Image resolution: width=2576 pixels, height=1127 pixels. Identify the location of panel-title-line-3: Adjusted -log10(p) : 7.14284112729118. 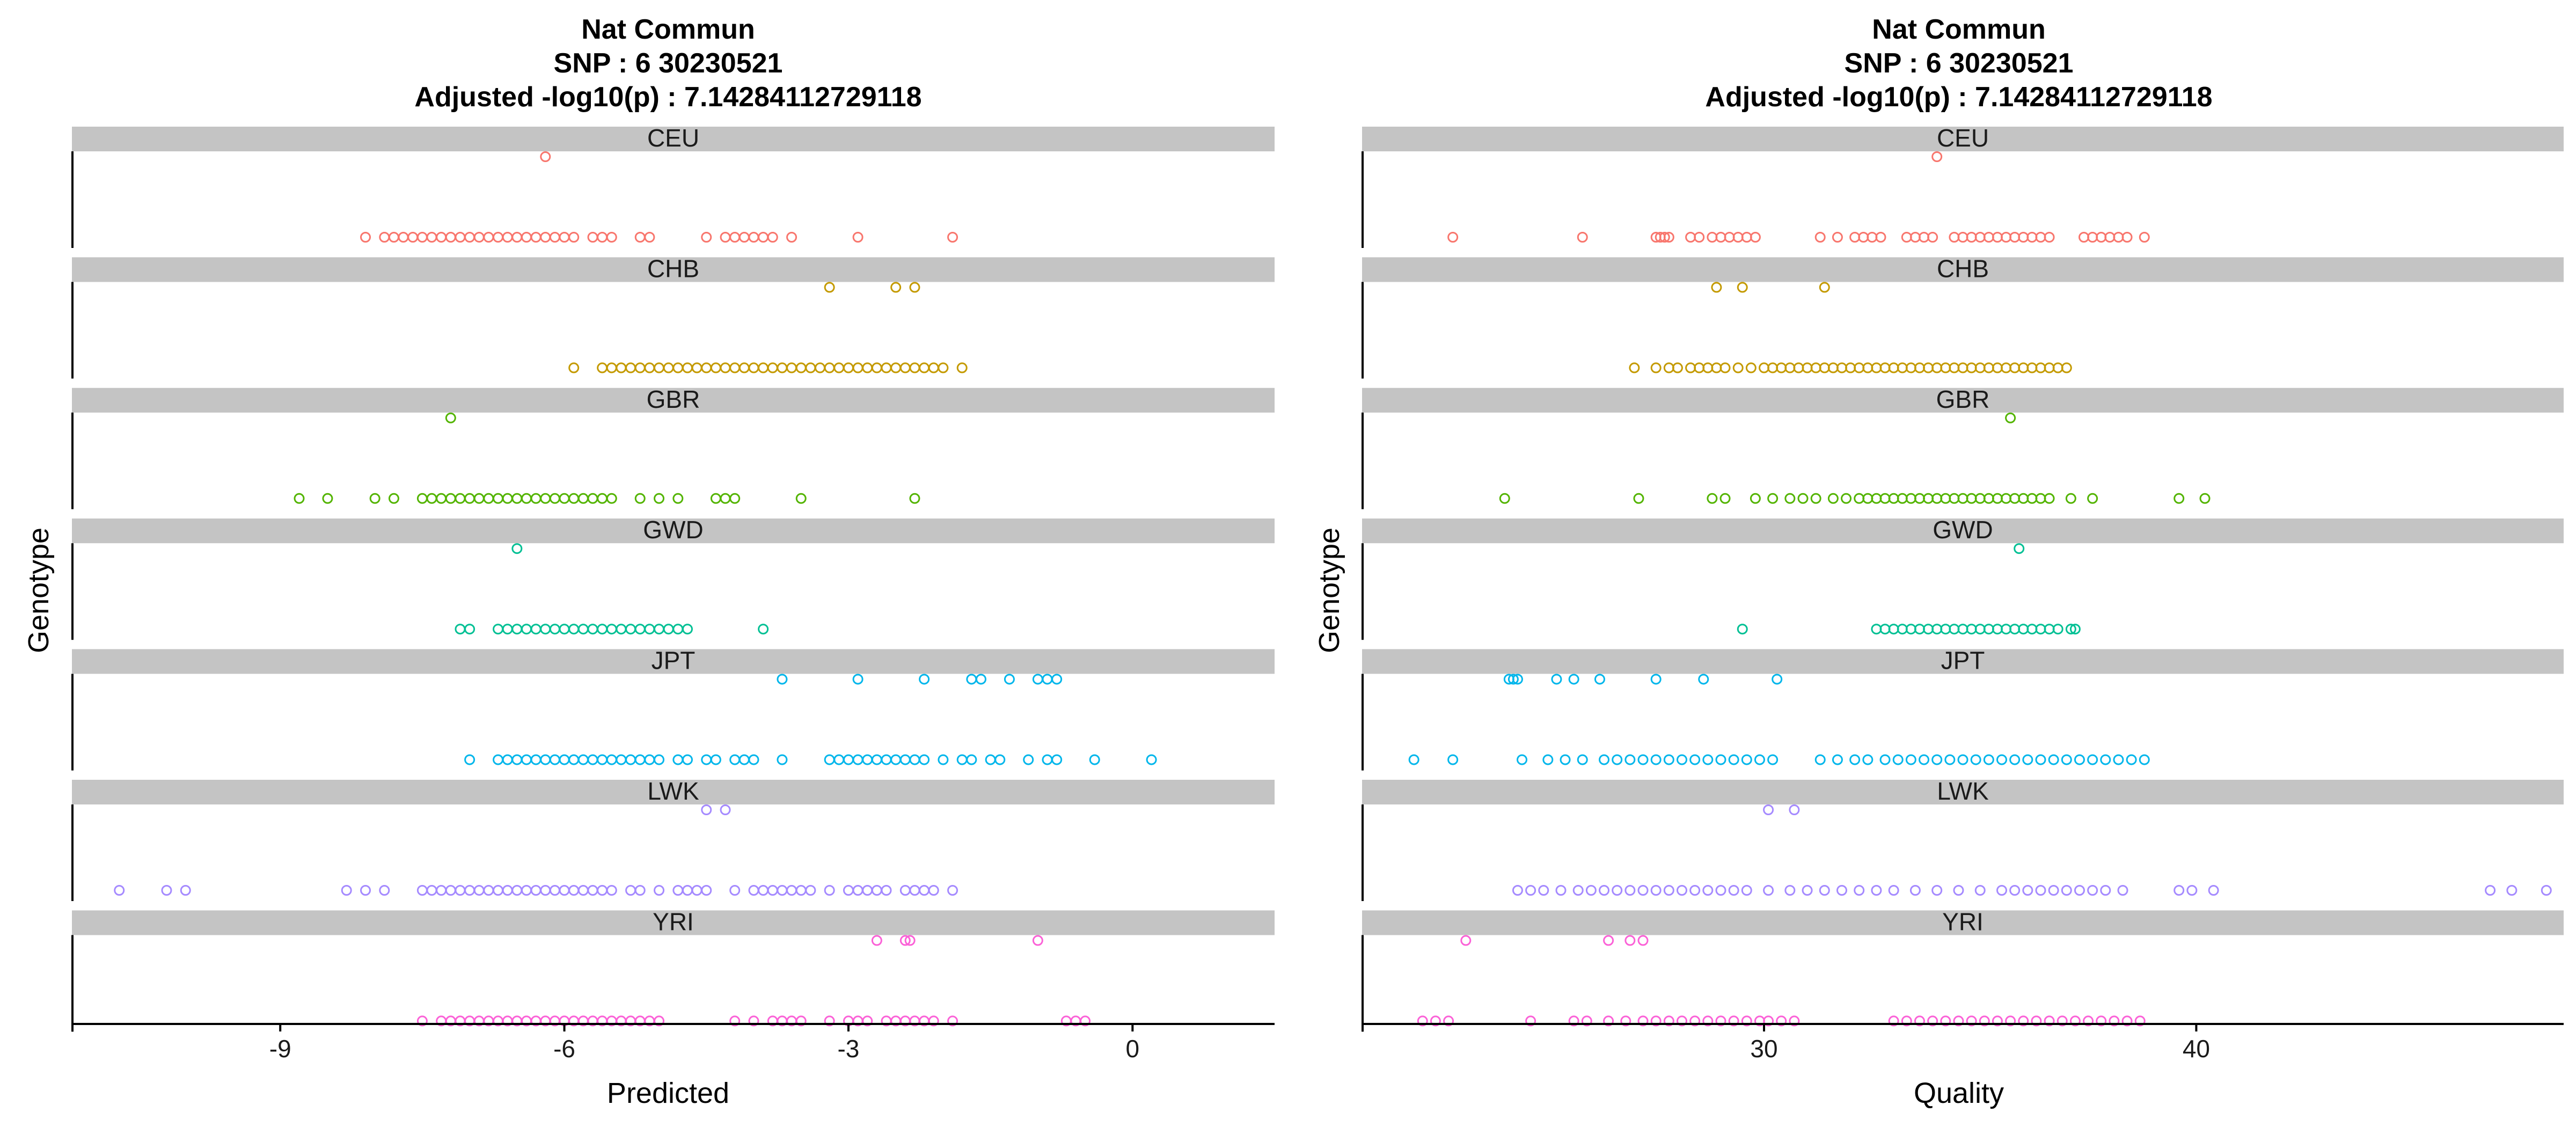
(1958, 97).